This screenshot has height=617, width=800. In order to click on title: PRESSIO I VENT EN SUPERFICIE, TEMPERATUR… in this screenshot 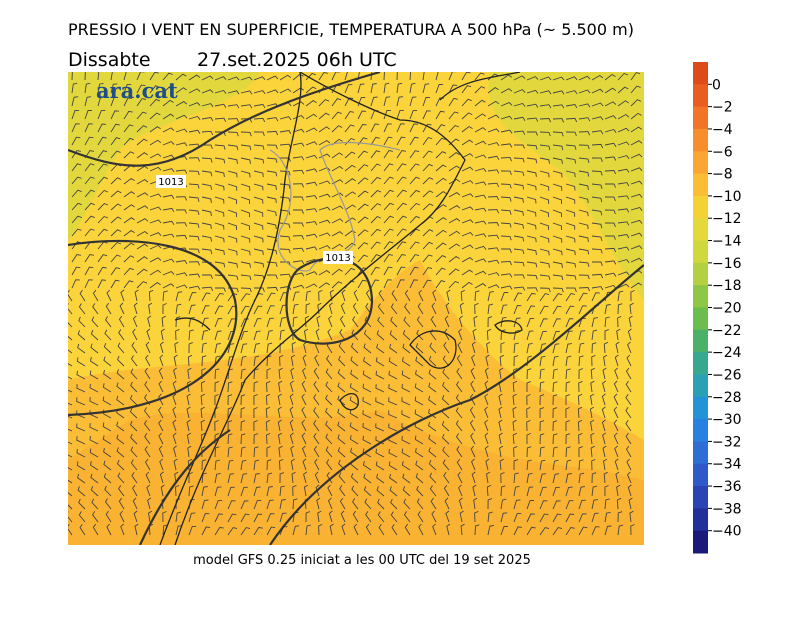, I will do `click(351, 29)`.